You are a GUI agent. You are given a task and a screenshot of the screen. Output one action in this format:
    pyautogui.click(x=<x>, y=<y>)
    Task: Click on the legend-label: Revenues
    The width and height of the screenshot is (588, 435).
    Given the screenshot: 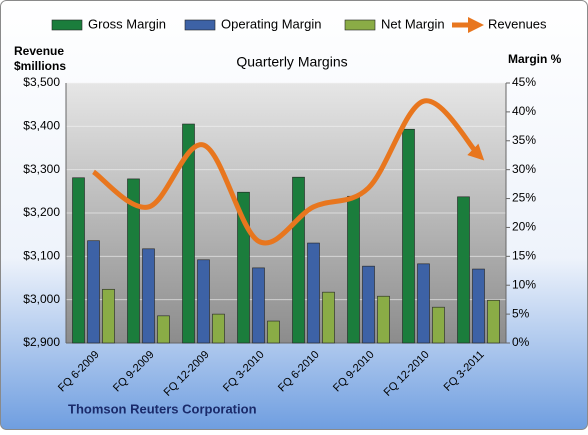 What is the action you would take?
    pyautogui.click(x=517, y=23)
    